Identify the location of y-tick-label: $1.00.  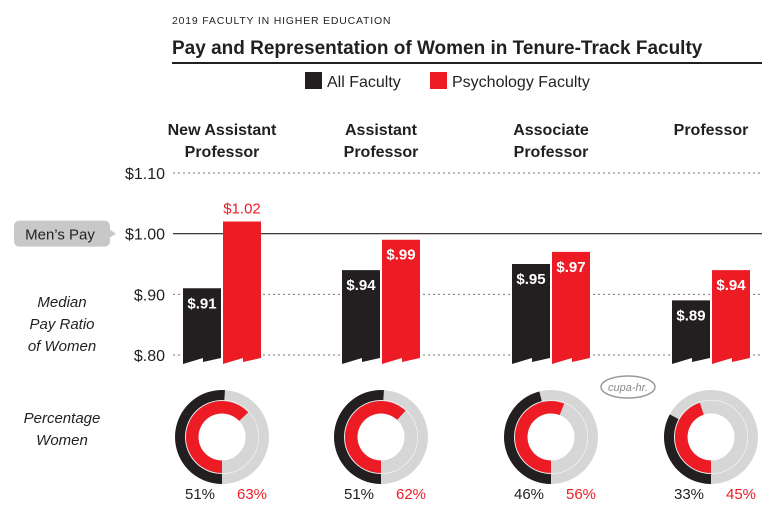
(145, 235).